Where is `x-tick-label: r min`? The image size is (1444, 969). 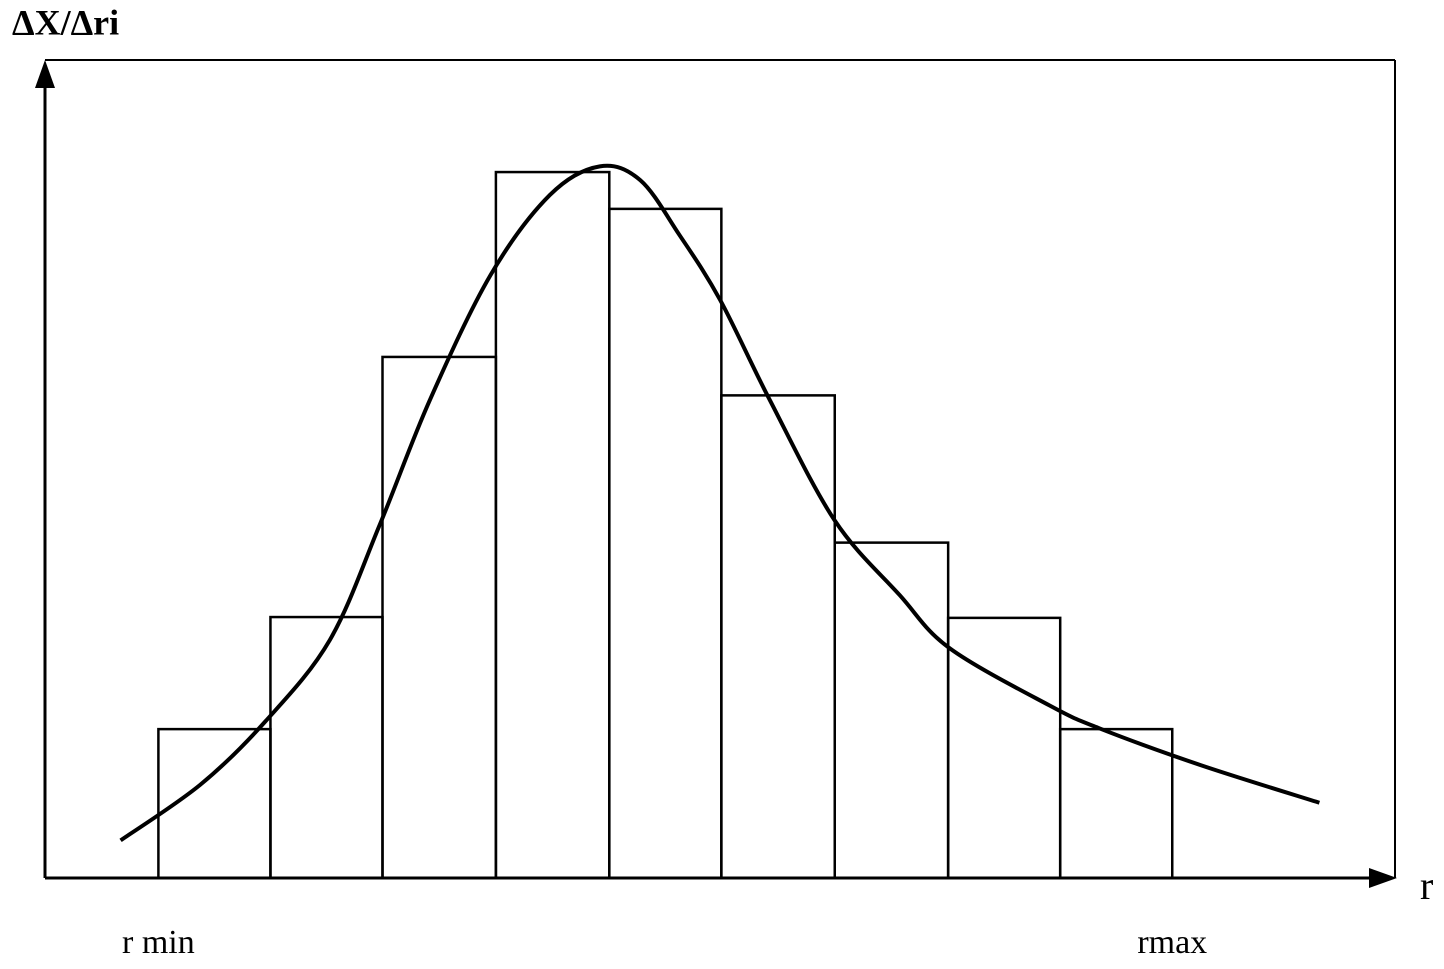 x-tick-label: r min is located at coordinates (158, 942).